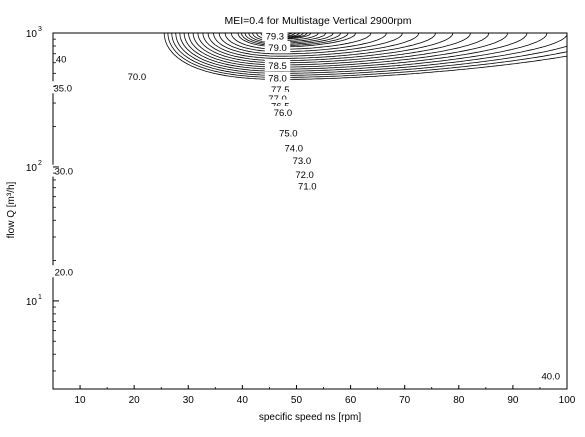 This screenshot has height=437, width=585. What do you see at coordinates (11, 209) in the screenshot?
I see `y-axis-title: flow Q [m³/h]` at bounding box center [11, 209].